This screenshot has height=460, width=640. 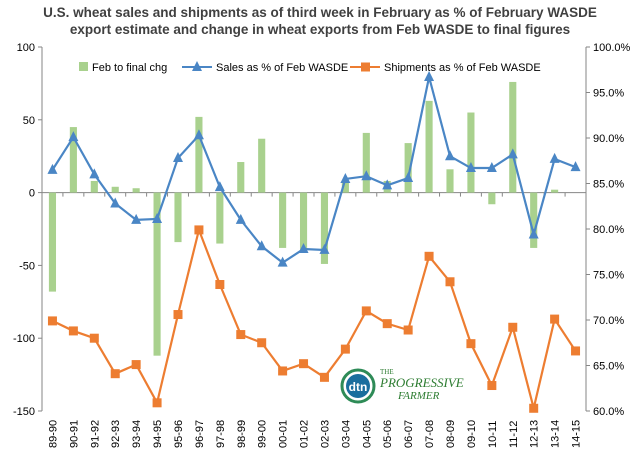 I want to click on legend-bar-label: Feb to final chg, so click(x=129, y=68).